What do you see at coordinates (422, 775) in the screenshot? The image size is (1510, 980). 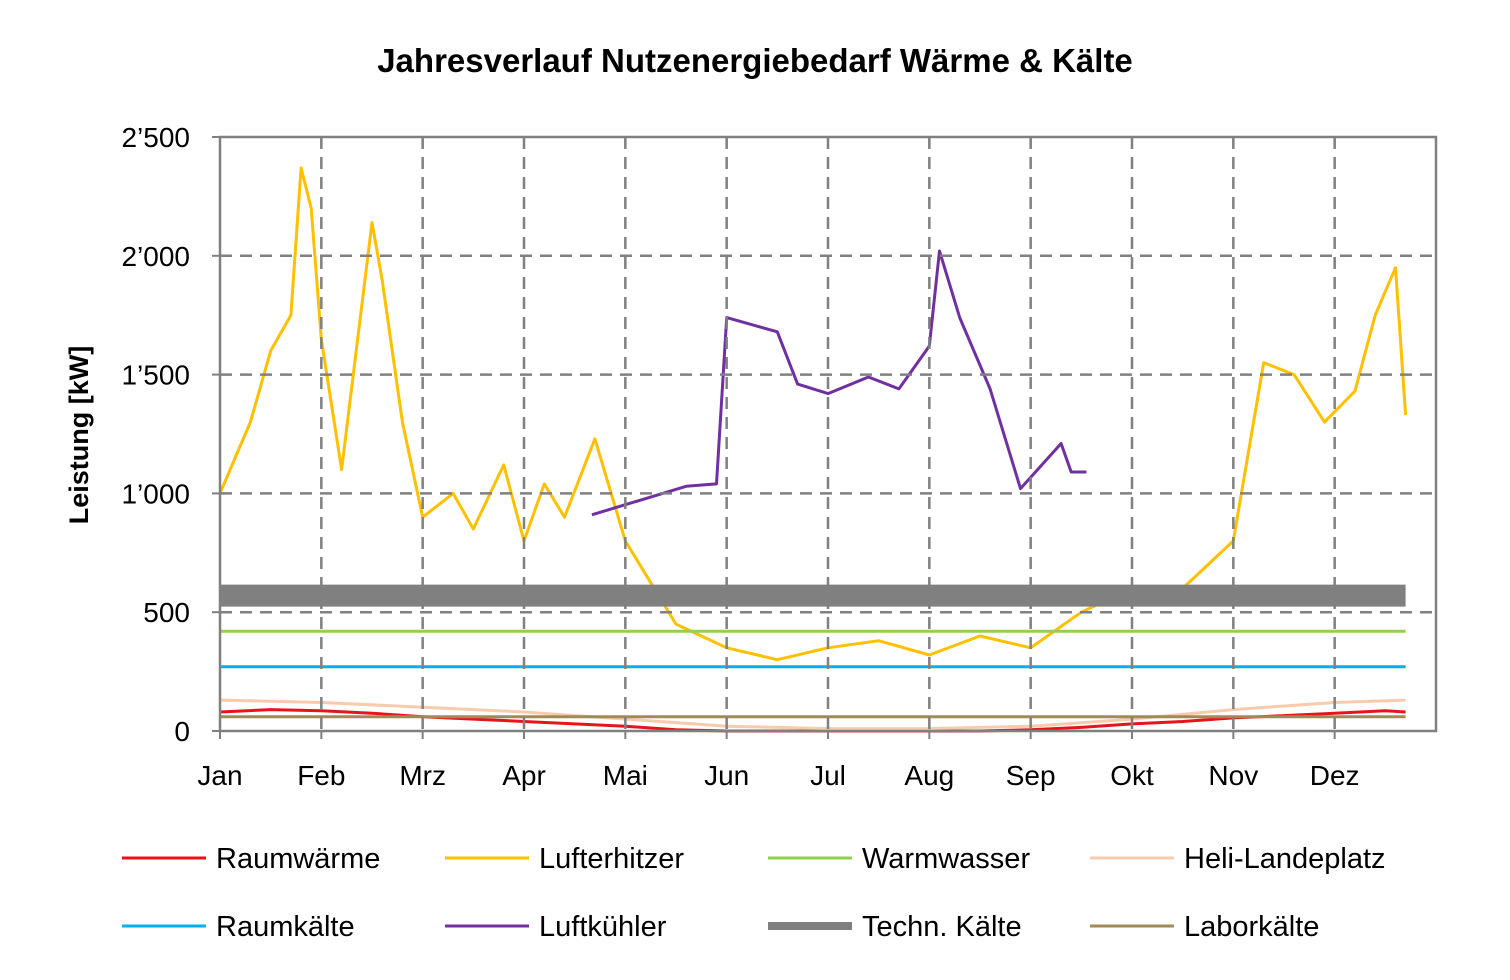 I see `x-tick-label: Mrz` at bounding box center [422, 775].